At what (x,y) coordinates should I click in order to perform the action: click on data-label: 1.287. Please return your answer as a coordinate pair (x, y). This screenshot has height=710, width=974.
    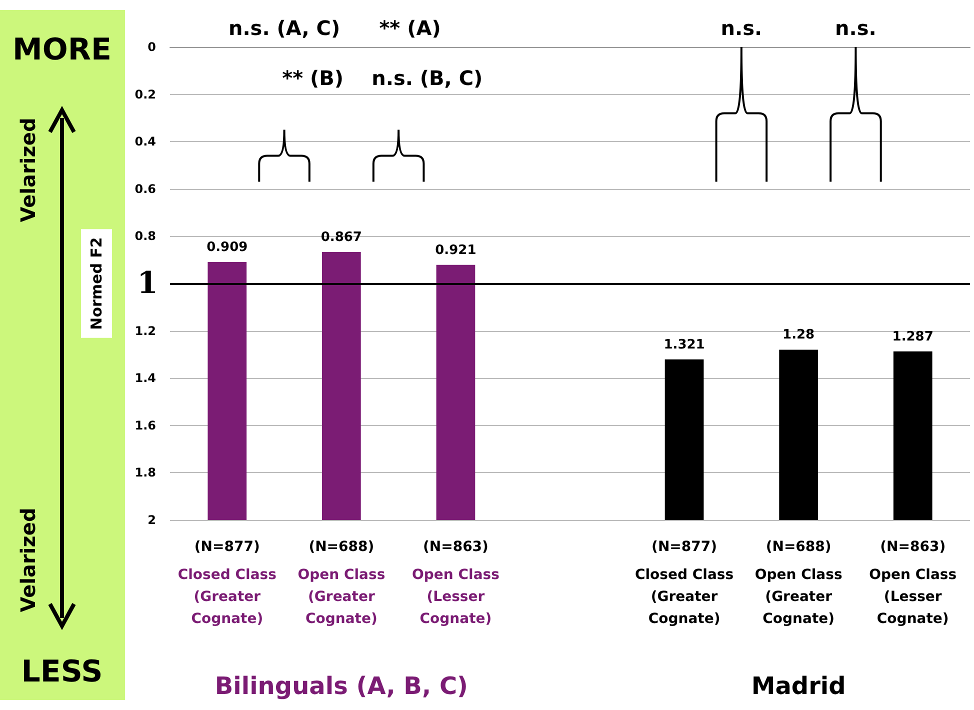
    Looking at the image, I should click on (913, 336).